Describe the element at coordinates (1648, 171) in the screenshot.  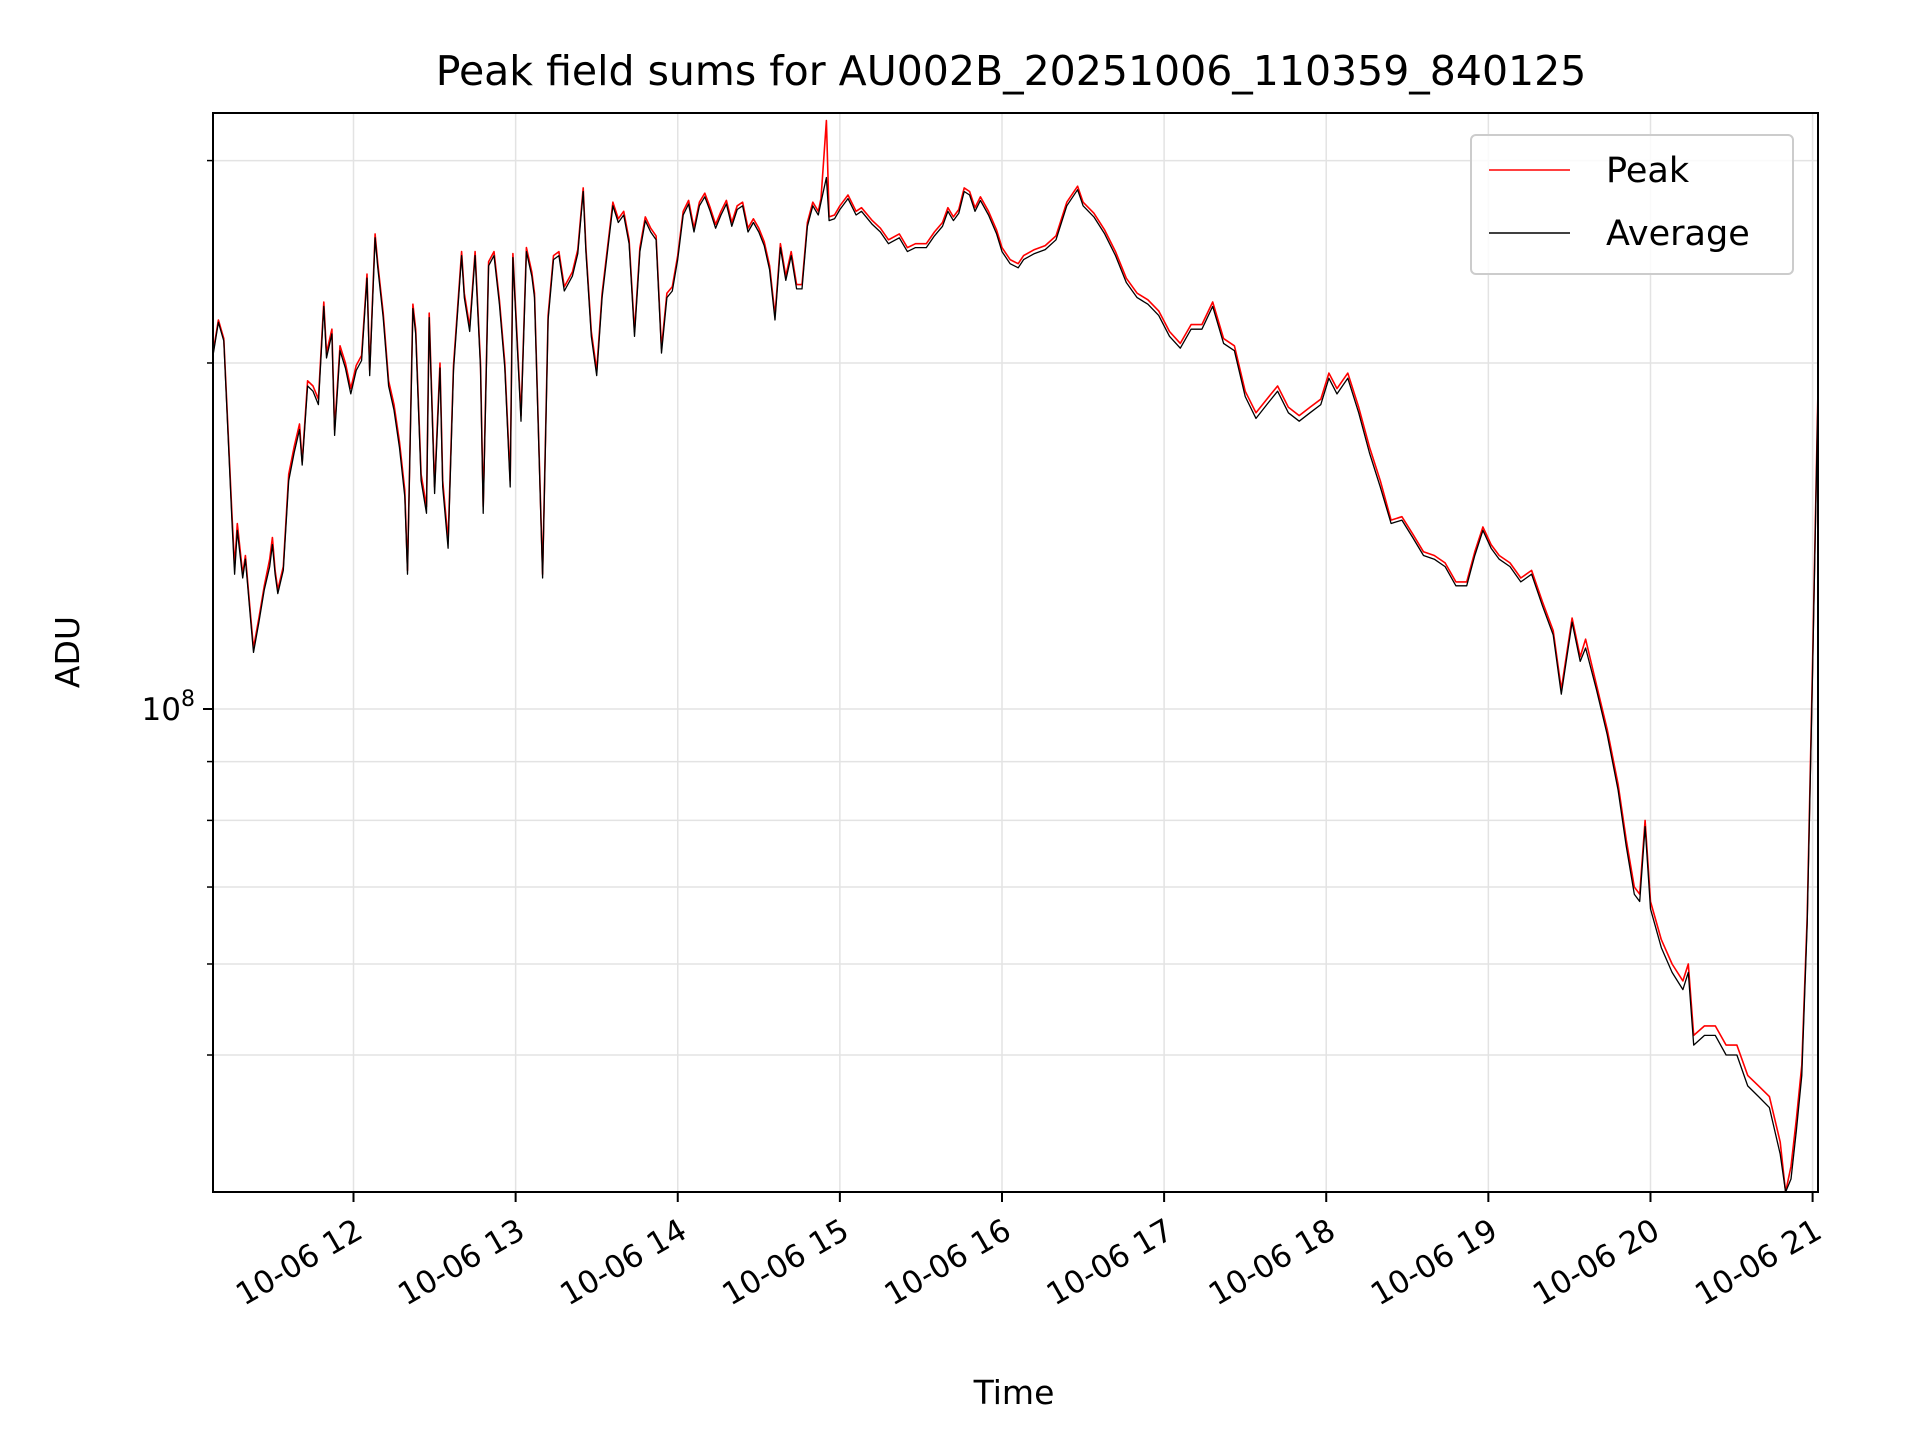
I see `legend-label-peak: Peak` at that location.